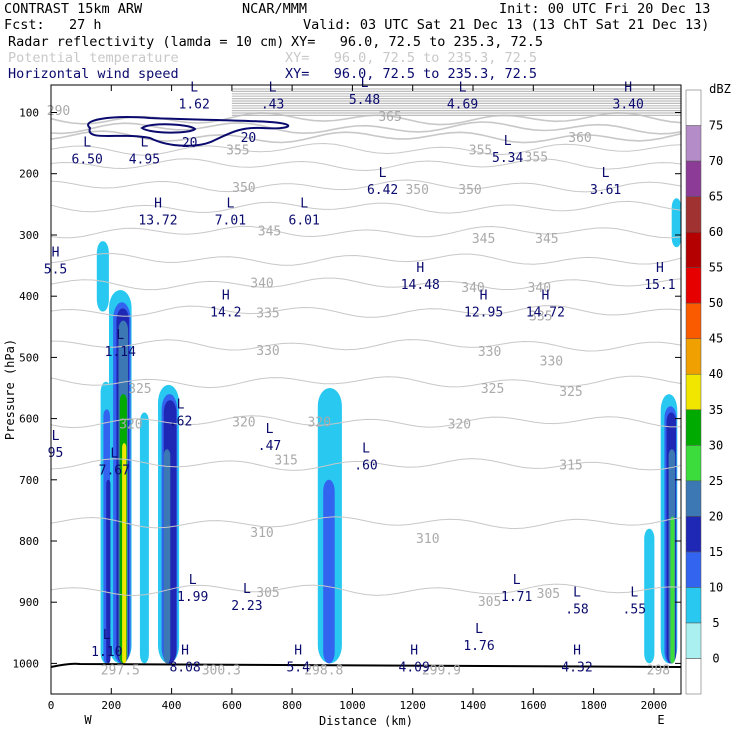 This screenshot has width=740, height=740. What do you see at coordinates (29, 174) in the screenshot?
I see `y-tick-label: 200` at bounding box center [29, 174].